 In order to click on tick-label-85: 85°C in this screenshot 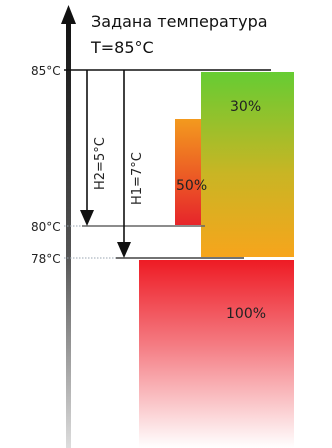, I will do `click(46, 71)`.